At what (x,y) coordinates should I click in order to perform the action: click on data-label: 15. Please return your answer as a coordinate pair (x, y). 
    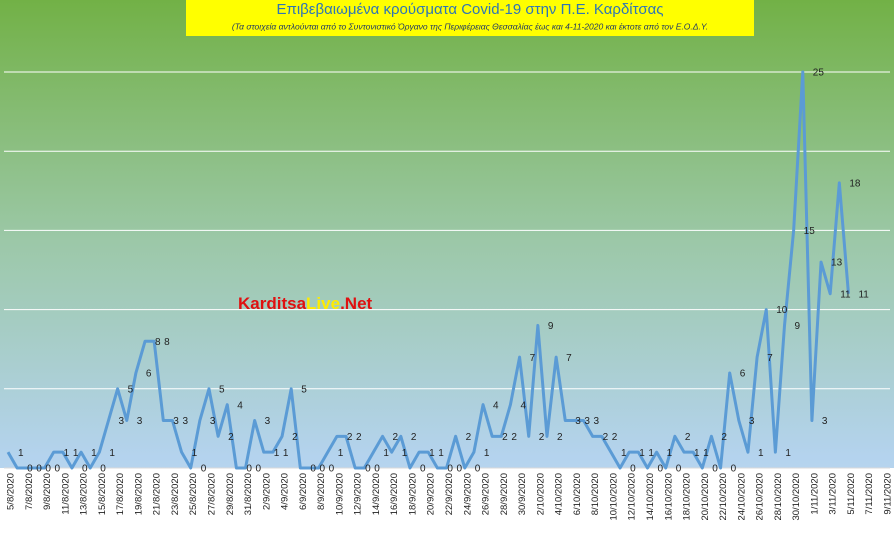
    Looking at the image, I should click on (810, 231).